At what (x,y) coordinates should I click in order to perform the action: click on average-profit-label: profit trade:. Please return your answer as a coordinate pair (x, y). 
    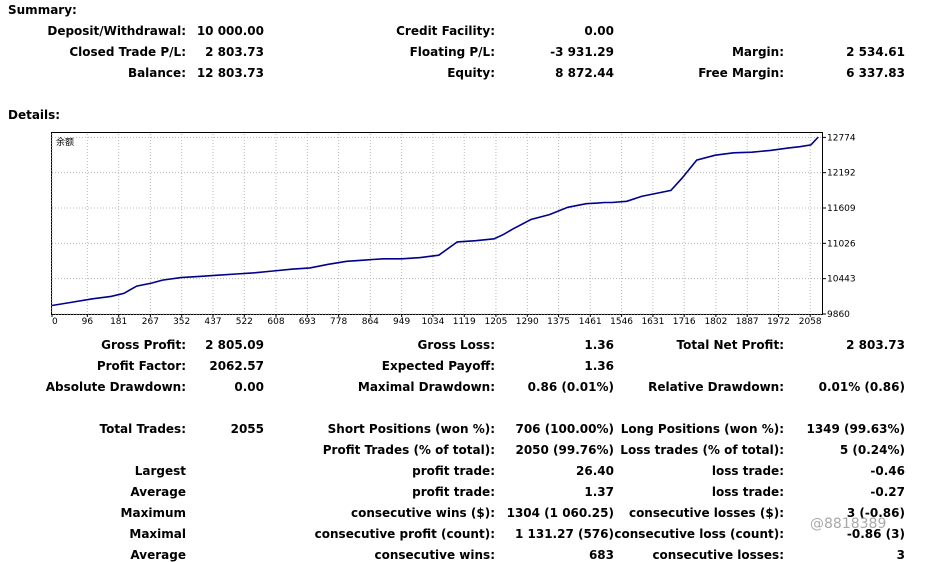
    Looking at the image, I should click on (453, 492).